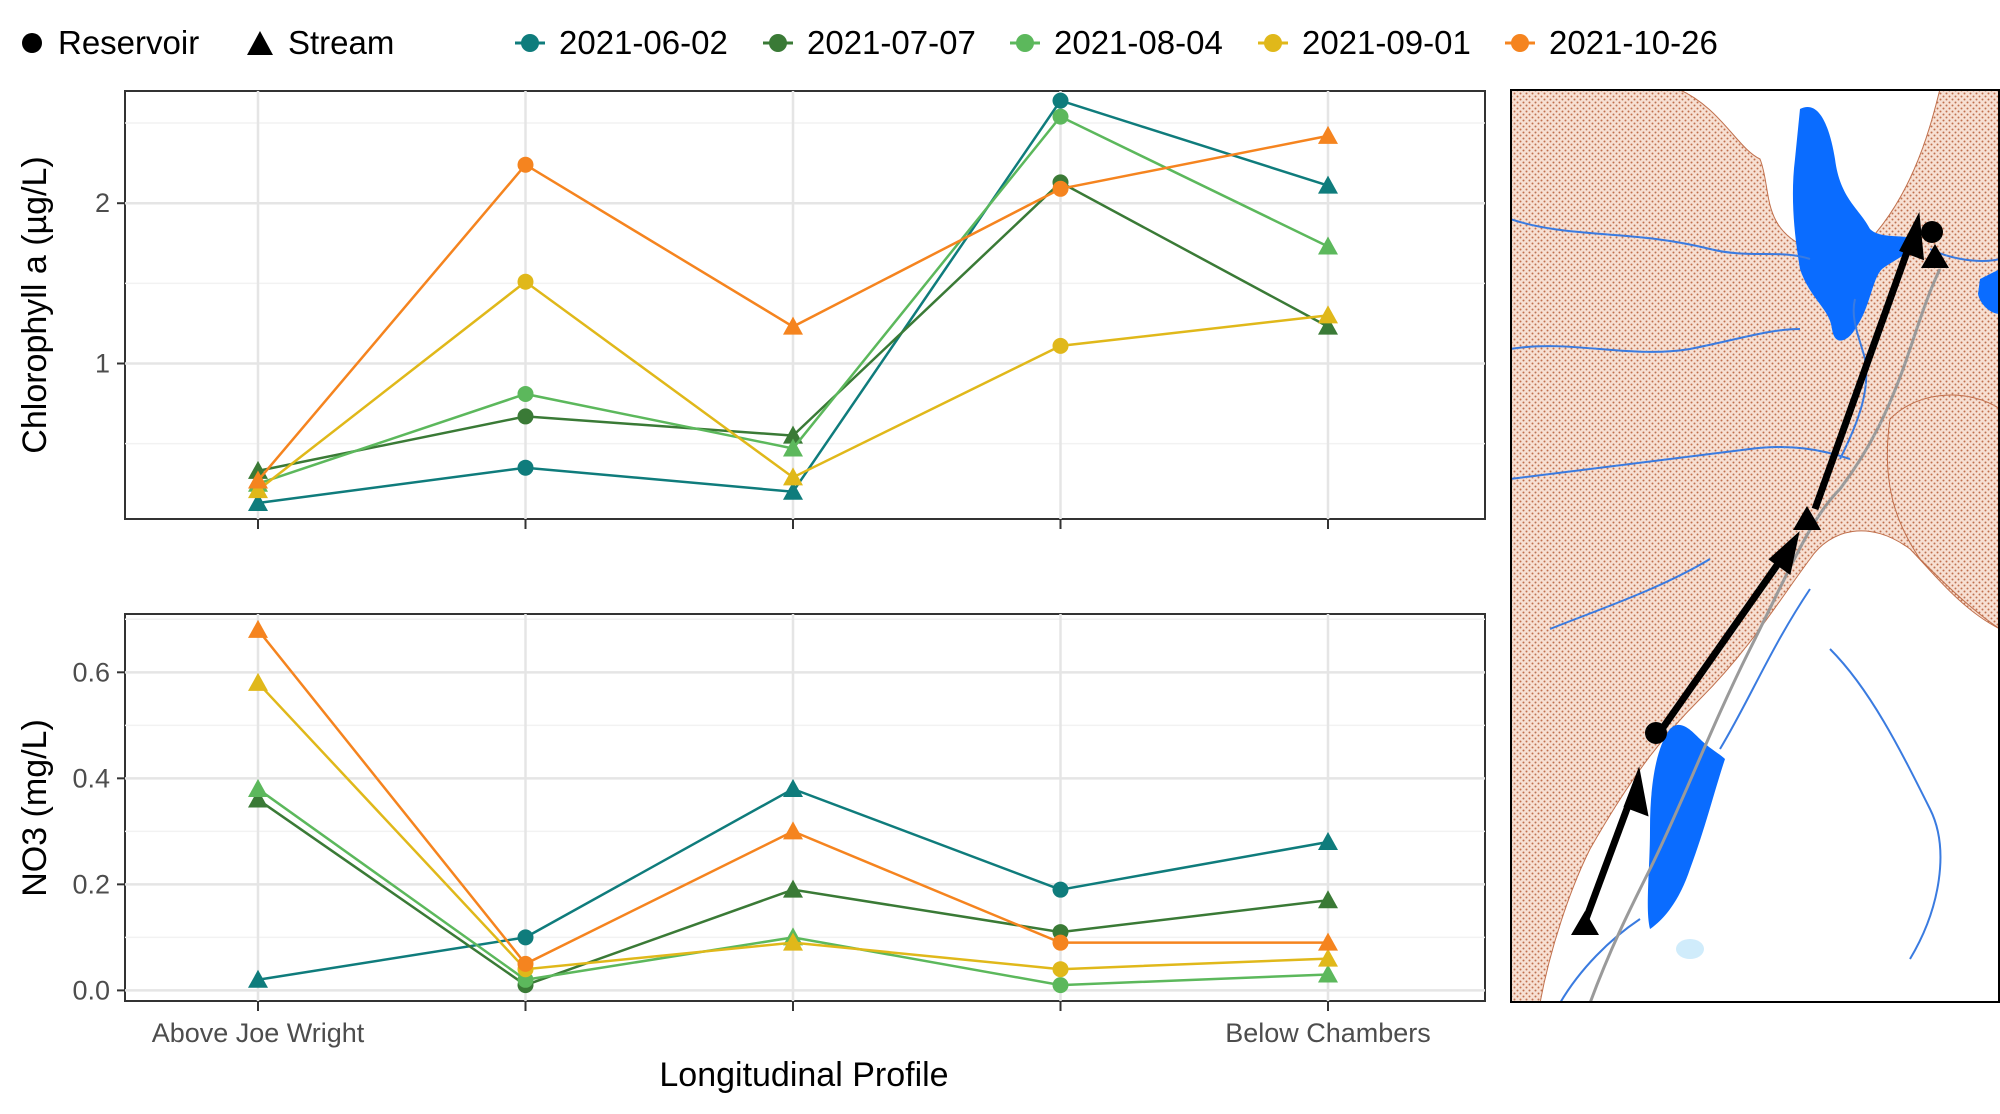 This screenshot has width=2000, height=1114. I want to click on legend-label-date-2: 2021-07-07, so click(891, 42).